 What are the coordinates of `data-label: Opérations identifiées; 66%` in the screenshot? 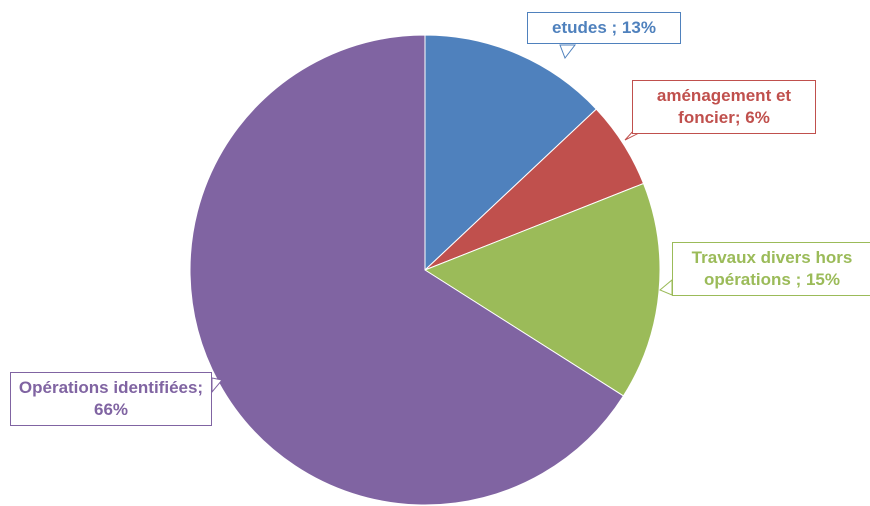 It's located at (111, 399).